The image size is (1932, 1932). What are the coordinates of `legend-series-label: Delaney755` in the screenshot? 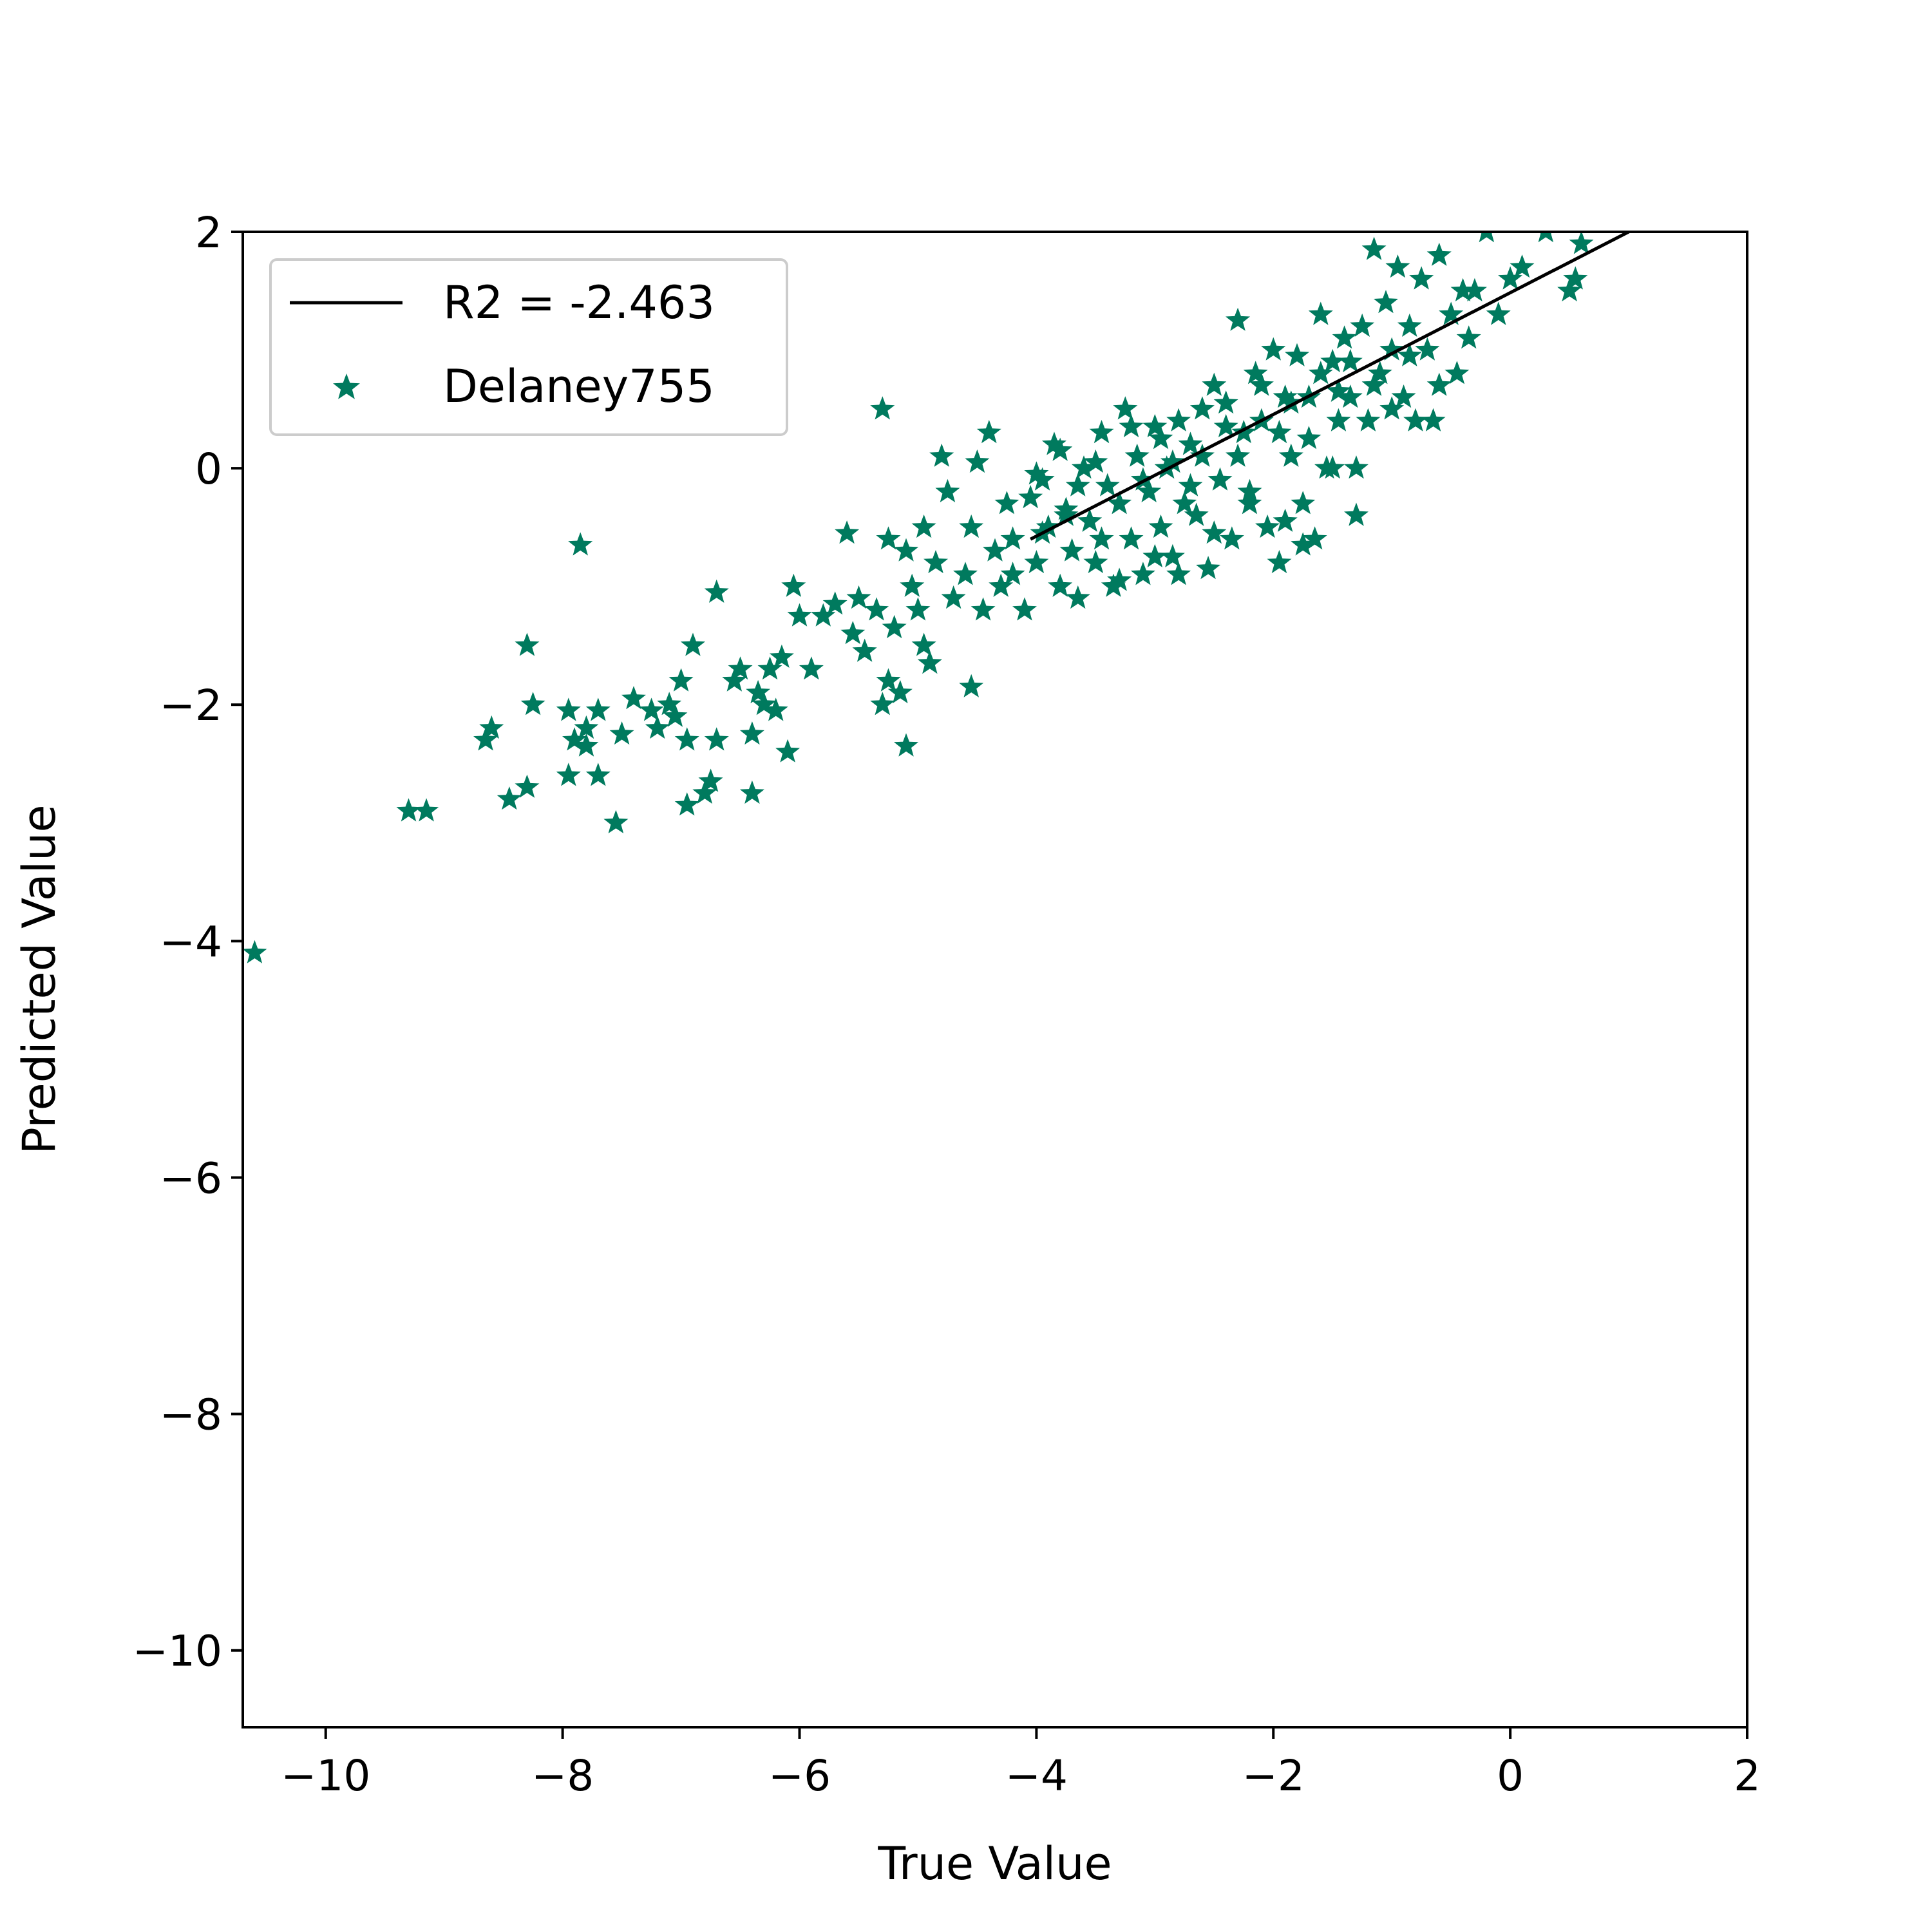 It's located at (579, 386).